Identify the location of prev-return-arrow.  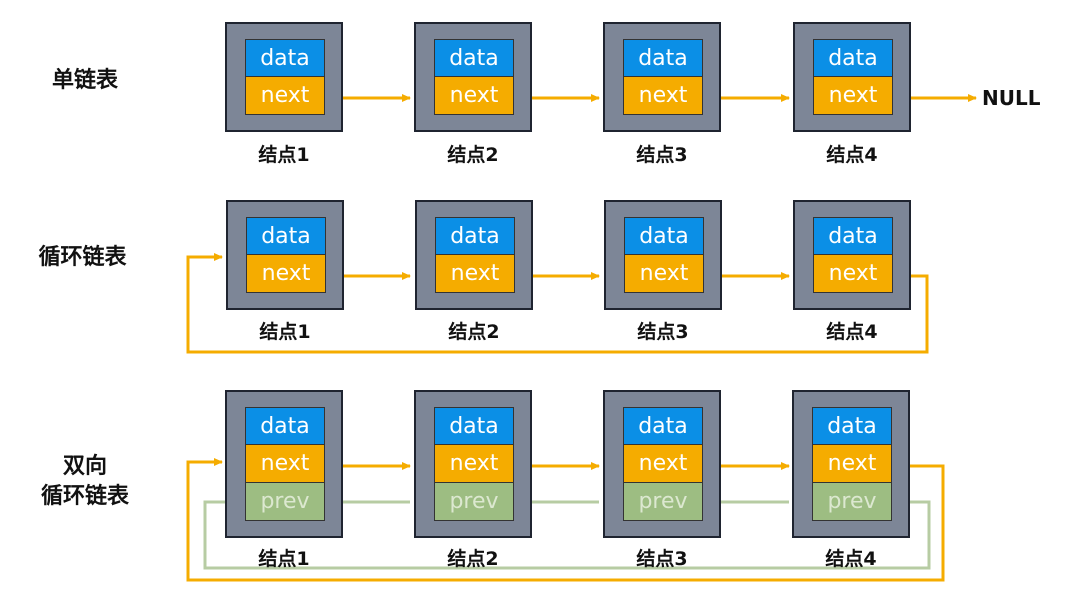
(567, 534).